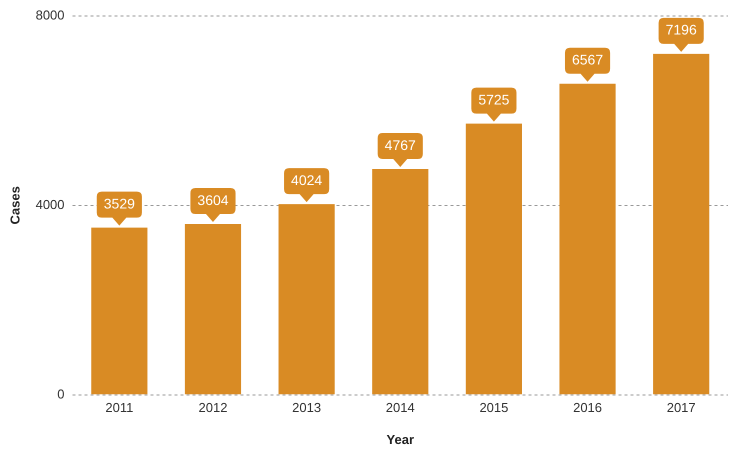  I want to click on y-axis-title: Cases, so click(14, 205).